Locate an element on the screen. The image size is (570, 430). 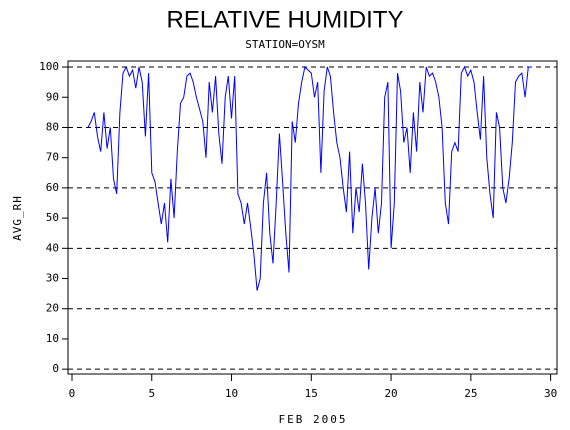
x-tick-label: 15 is located at coordinates (311, 393).